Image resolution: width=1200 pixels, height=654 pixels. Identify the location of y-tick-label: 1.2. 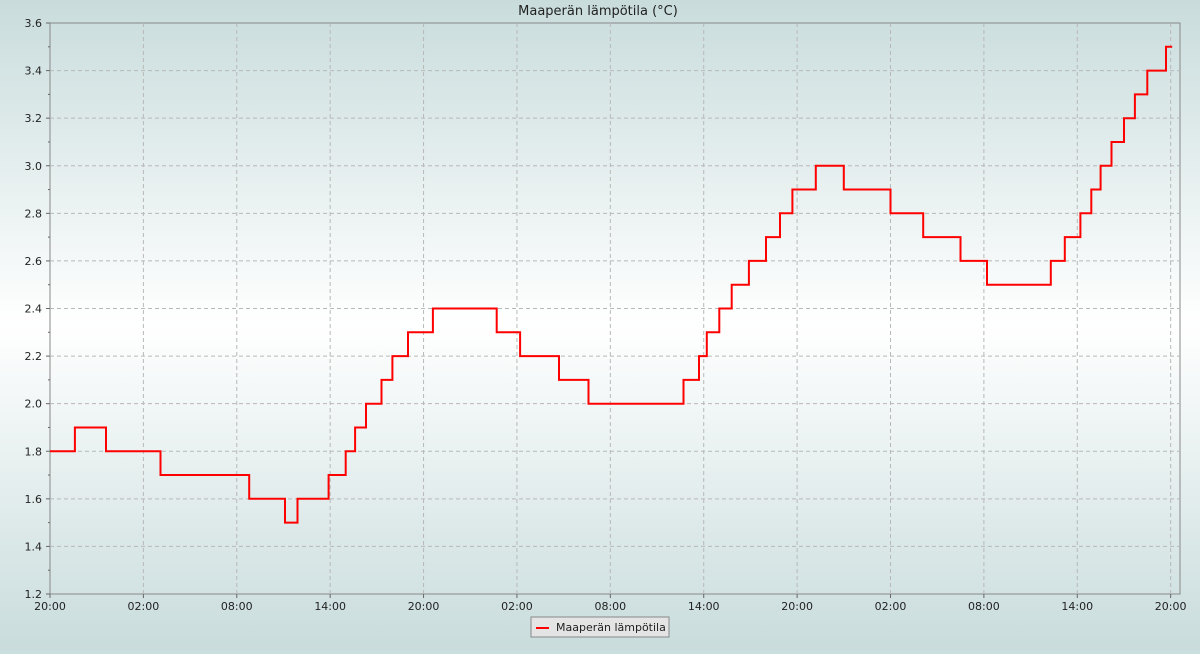
(34, 594).